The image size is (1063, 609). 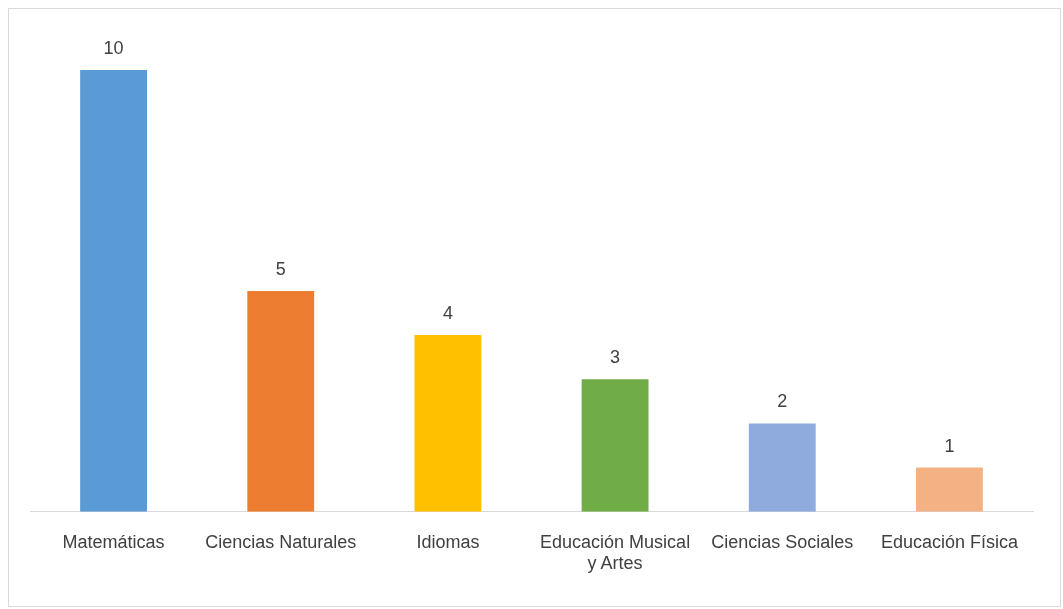 I want to click on data-label: 2, so click(x=782, y=401).